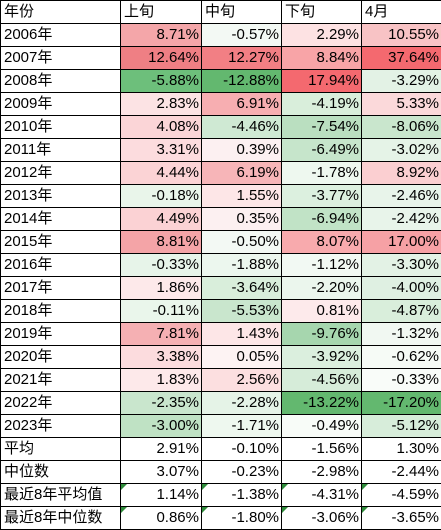 This screenshot has height=530, width=441. Describe the element at coordinates (401, 242) in the screenshot. I see `cell-april: 17.00%` at that location.